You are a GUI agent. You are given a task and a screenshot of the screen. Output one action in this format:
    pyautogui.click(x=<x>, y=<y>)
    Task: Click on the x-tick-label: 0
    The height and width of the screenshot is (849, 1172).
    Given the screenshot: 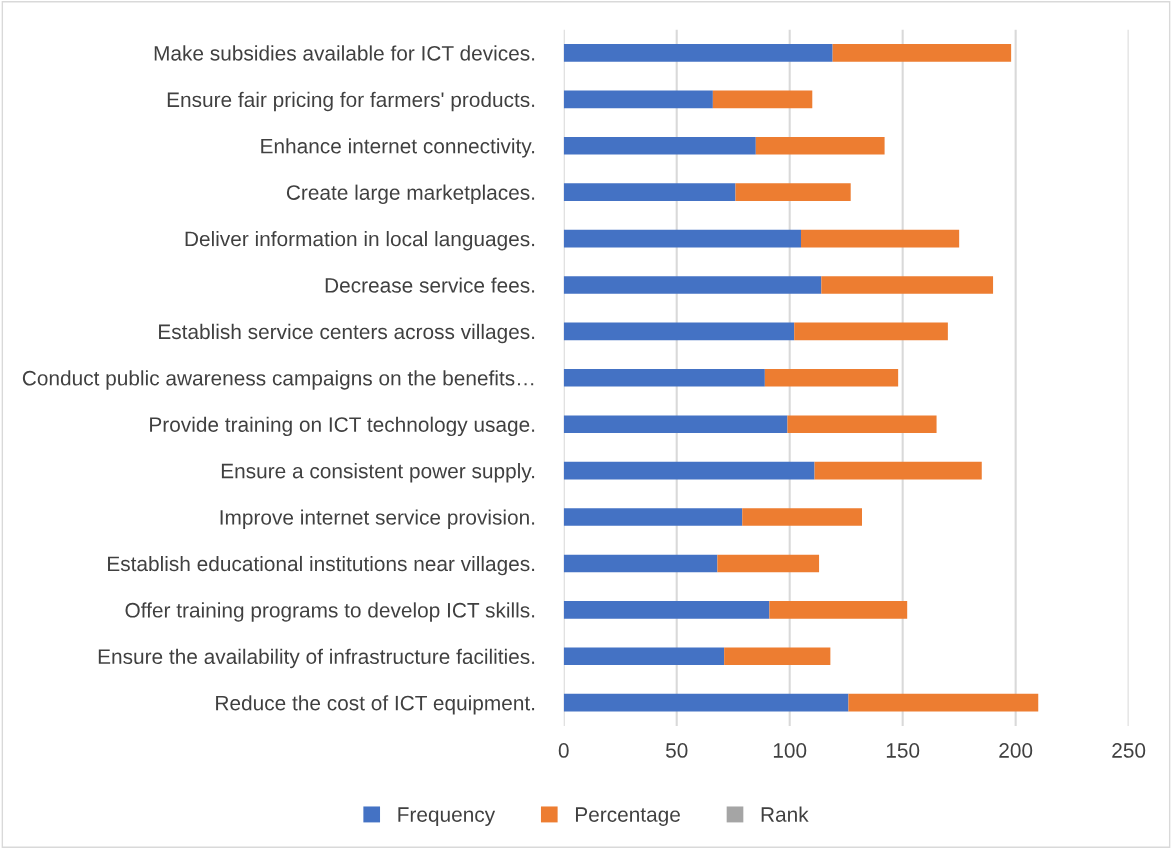 What is the action you would take?
    pyautogui.click(x=563, y=750)
    